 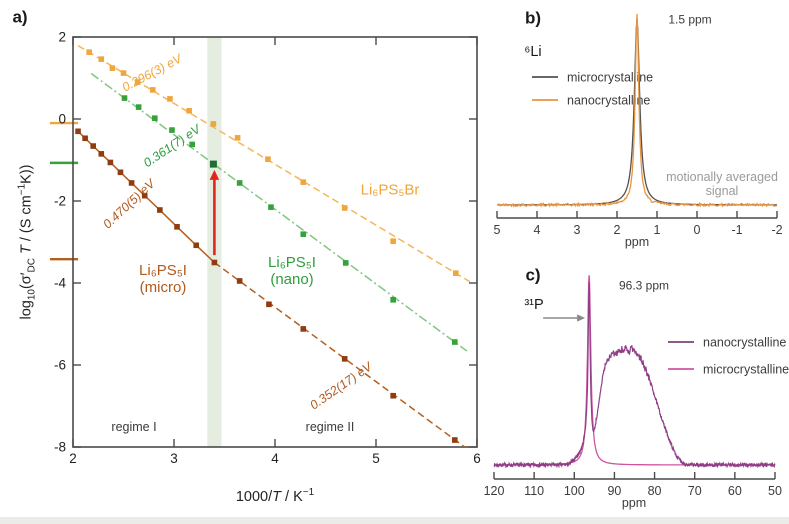 I want to click on xlabel-K: / K, so click(x=291, y=496).